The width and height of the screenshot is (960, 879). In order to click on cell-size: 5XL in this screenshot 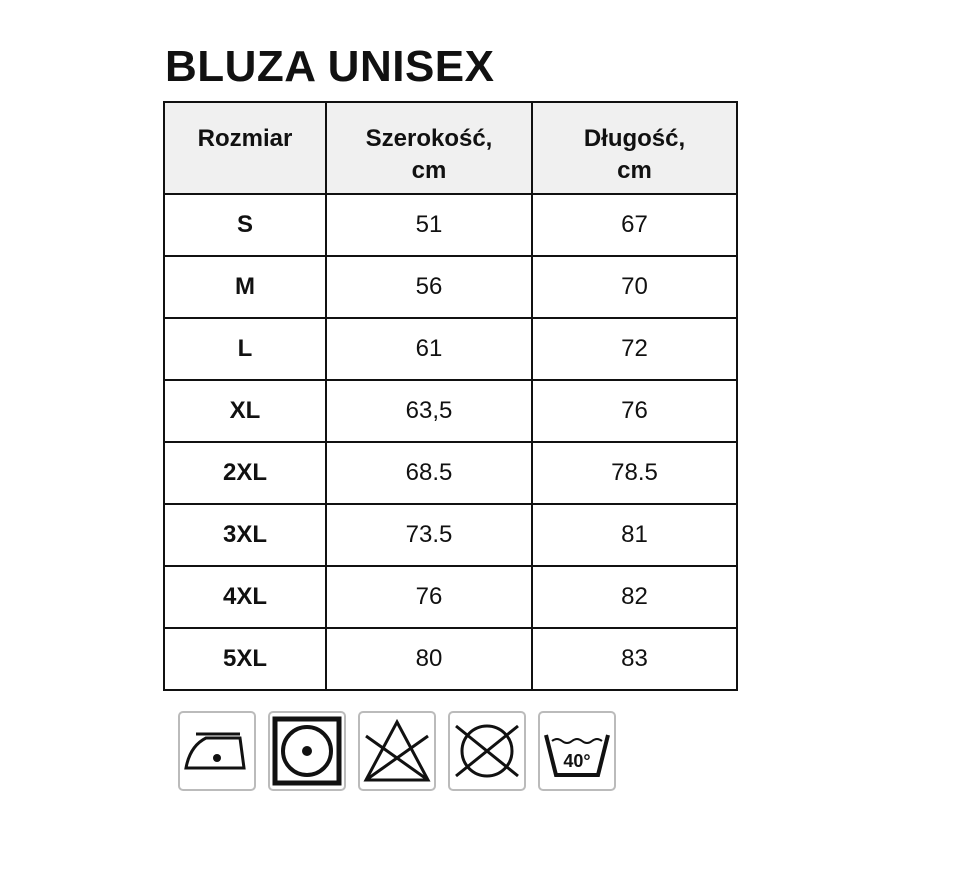, I will do `click(245, 659)`.